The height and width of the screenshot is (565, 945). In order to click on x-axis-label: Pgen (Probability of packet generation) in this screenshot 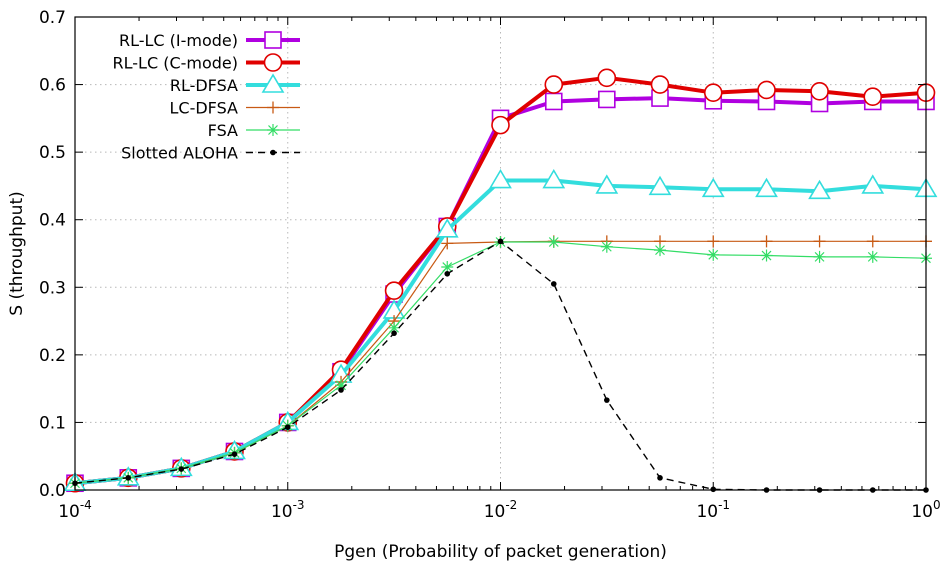, I will do `click(500, 552)`.